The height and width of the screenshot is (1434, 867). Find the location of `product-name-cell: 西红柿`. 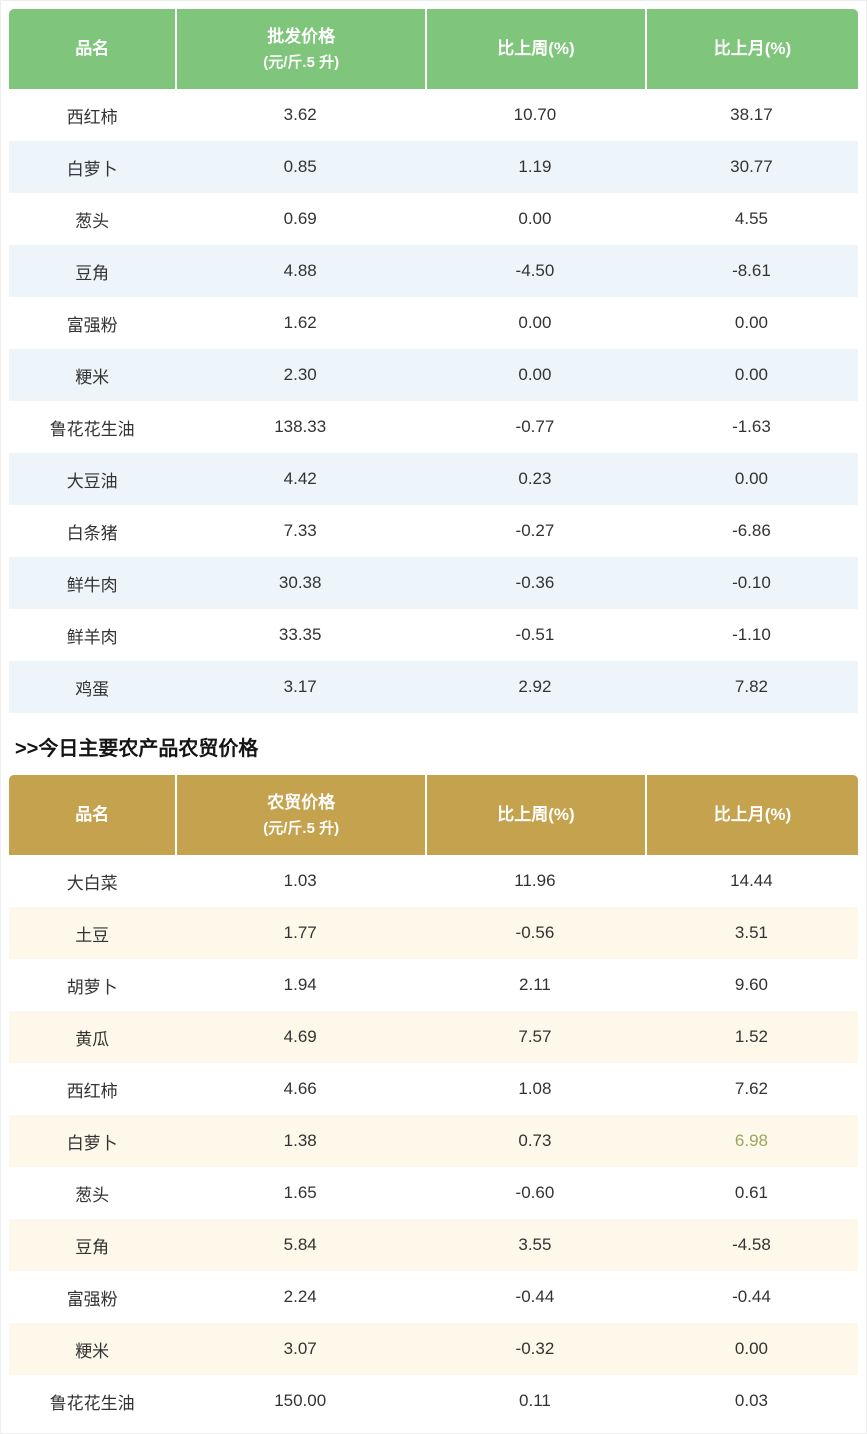

product-name-cell: 西红柿 is located at coordinates (92, 117).